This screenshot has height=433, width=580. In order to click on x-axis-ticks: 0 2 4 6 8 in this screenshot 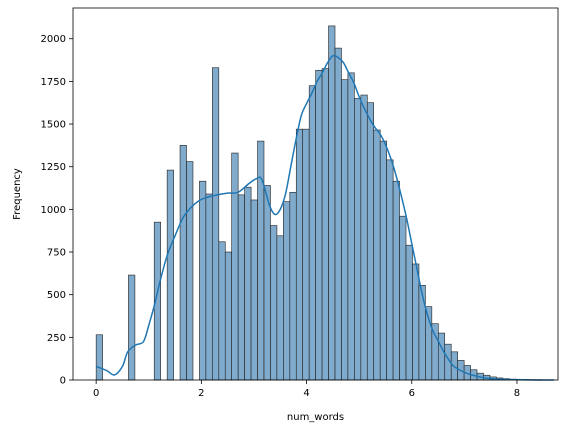, I will do `click(306, 389)`.